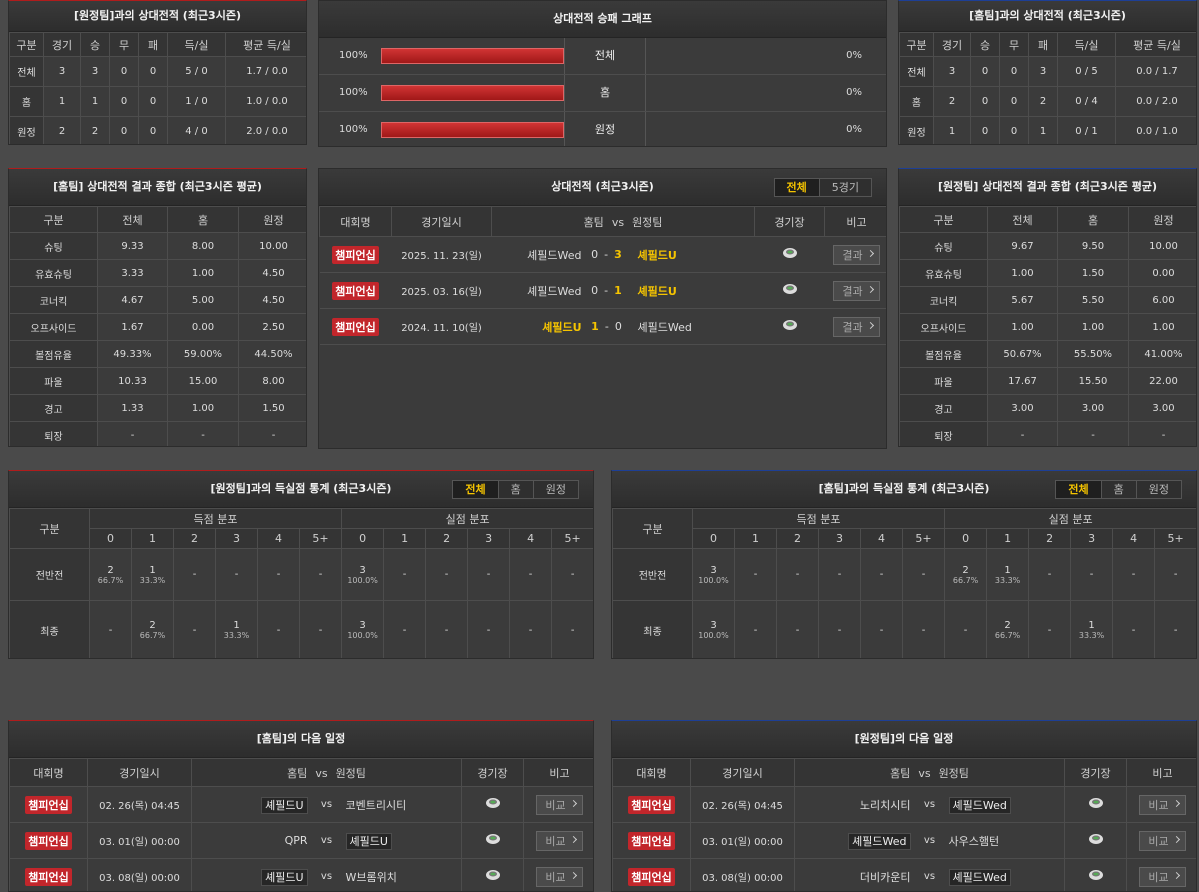 The image size is (1199, 892). Describe the element at coordinates (1047, 219) in the screenshot. I see `header-row: 구분 전체 홈 원정` at that location.